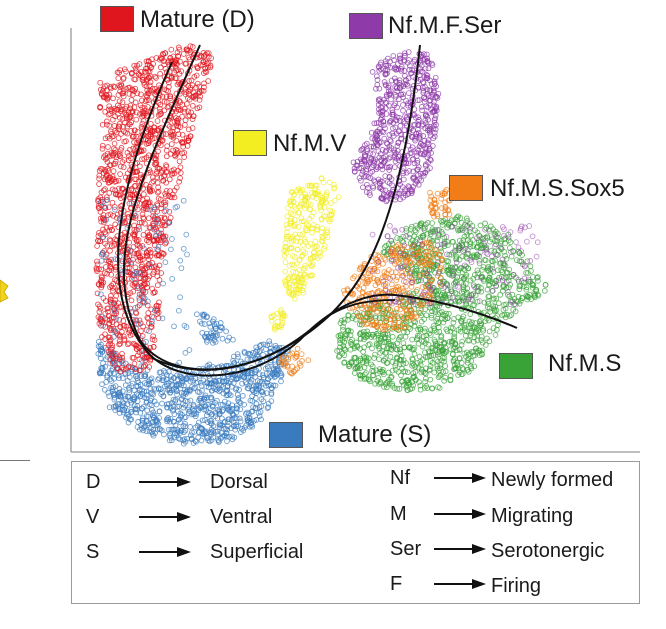  Describe the element at coordinates (516, 366) in the screenshot. I see `chip-nf-m-s` at that location.